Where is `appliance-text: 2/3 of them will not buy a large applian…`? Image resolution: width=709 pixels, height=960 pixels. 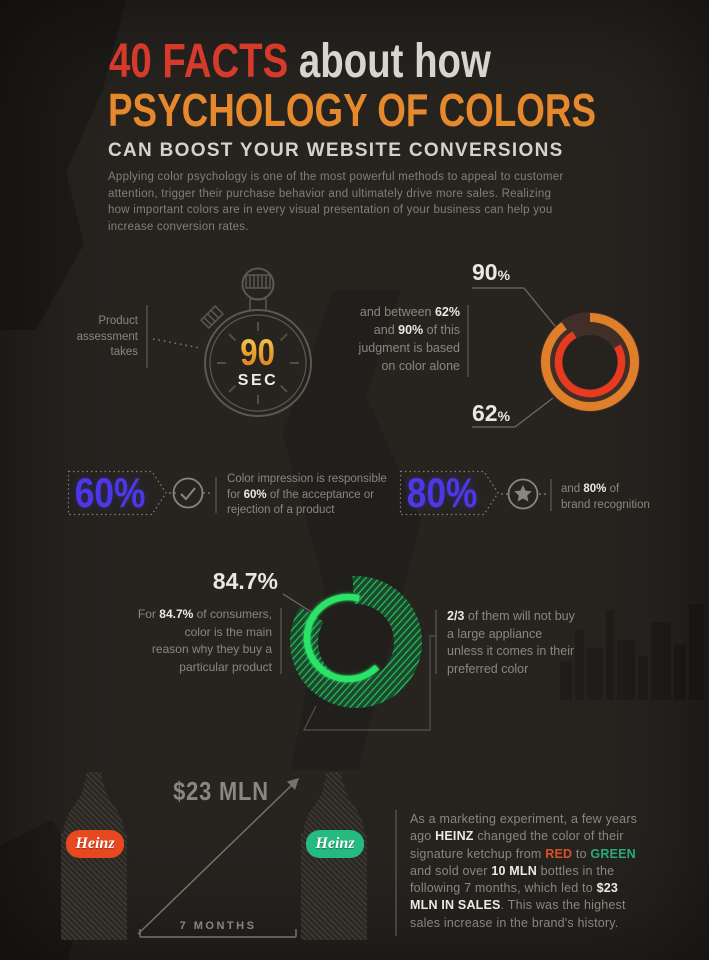
appliance-text: 2/3 of them will not buy a large applian… is located at coordinates (511, 642).